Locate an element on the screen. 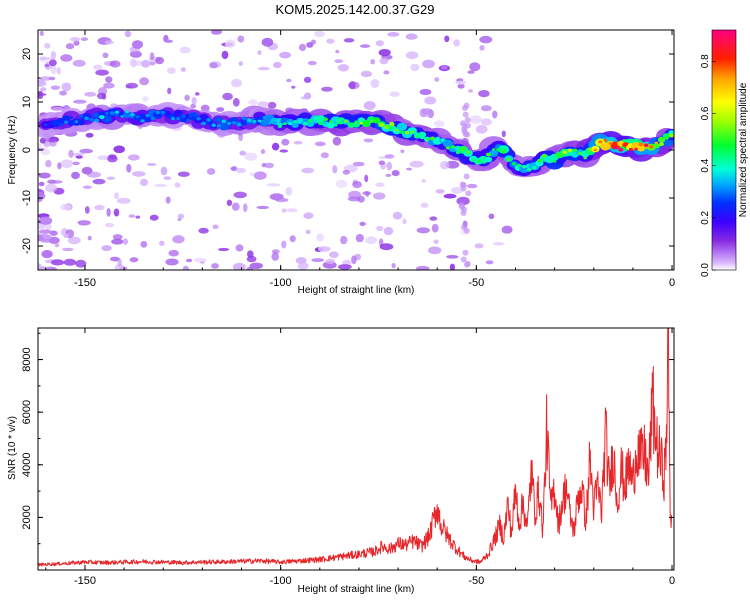  heatmap-x-tick-label: 0 is located at coordinates (672, 283).